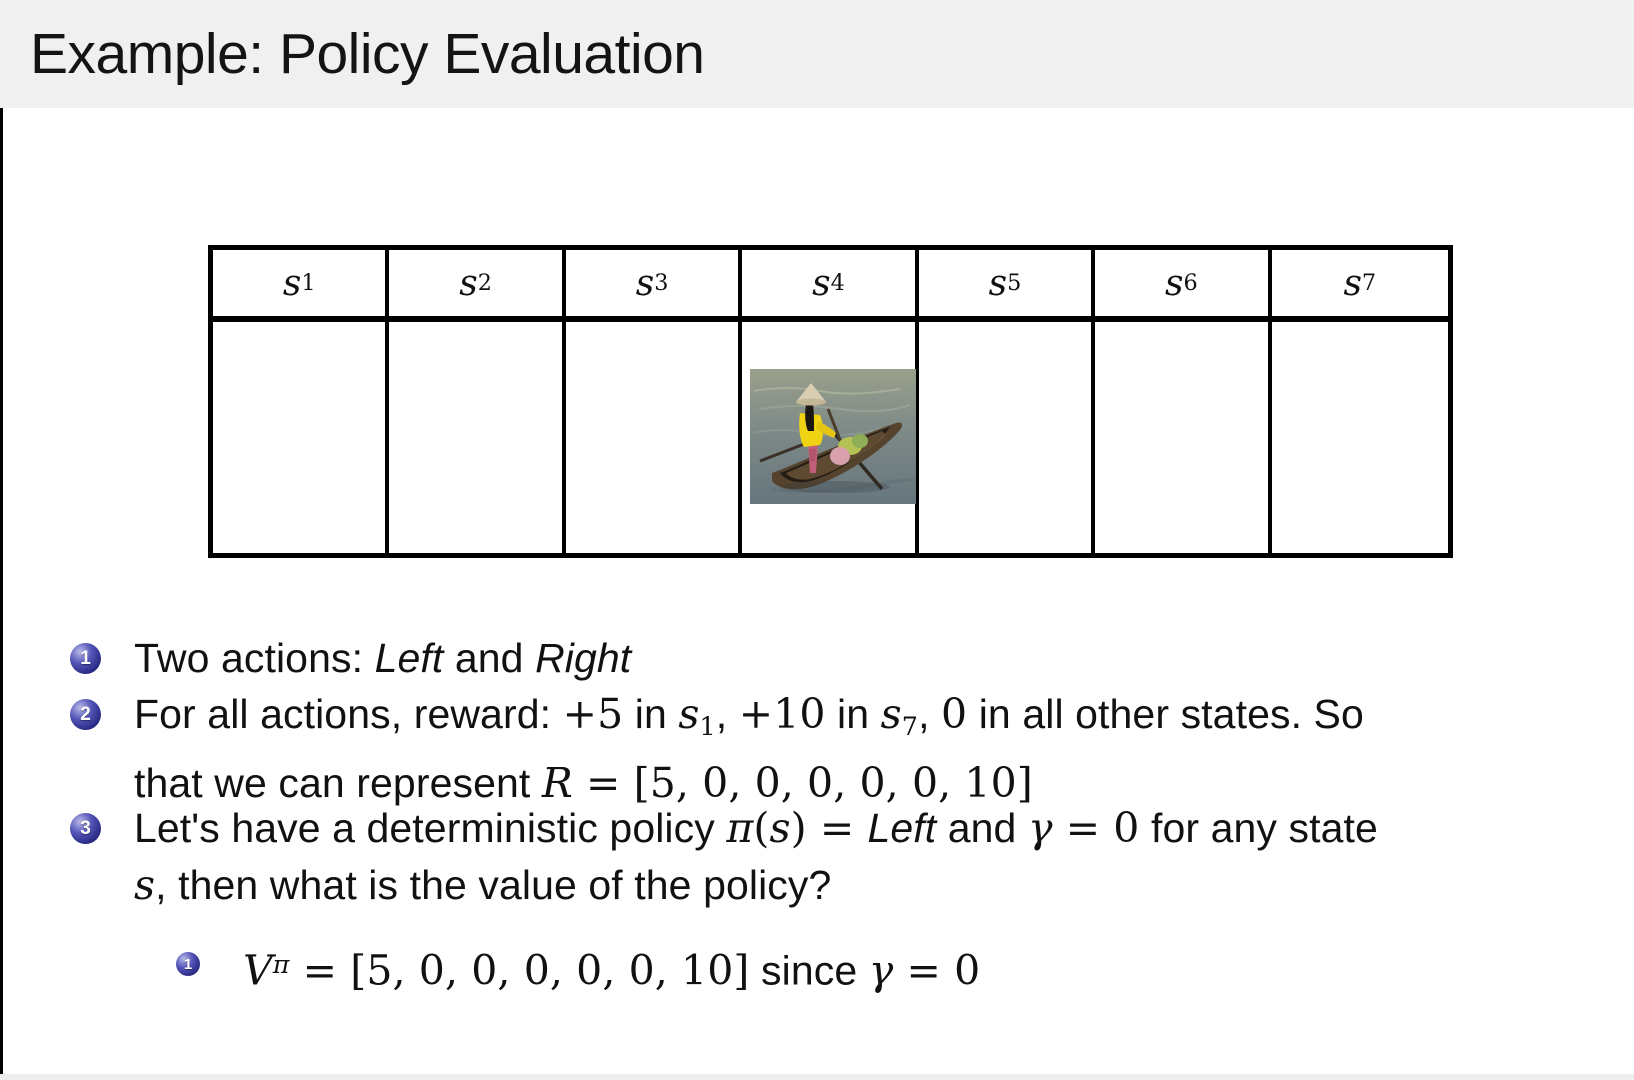 The height and width of the screenshot is (1080, 1634). I want to click on text-segment: 3, so click(661, 283).